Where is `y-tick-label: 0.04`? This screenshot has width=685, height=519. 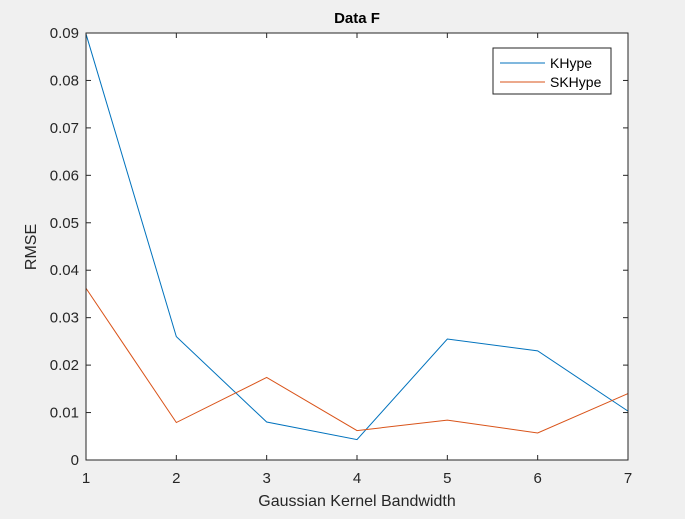 y-tick-label: 0.04 is located at coordinates (64, 270).